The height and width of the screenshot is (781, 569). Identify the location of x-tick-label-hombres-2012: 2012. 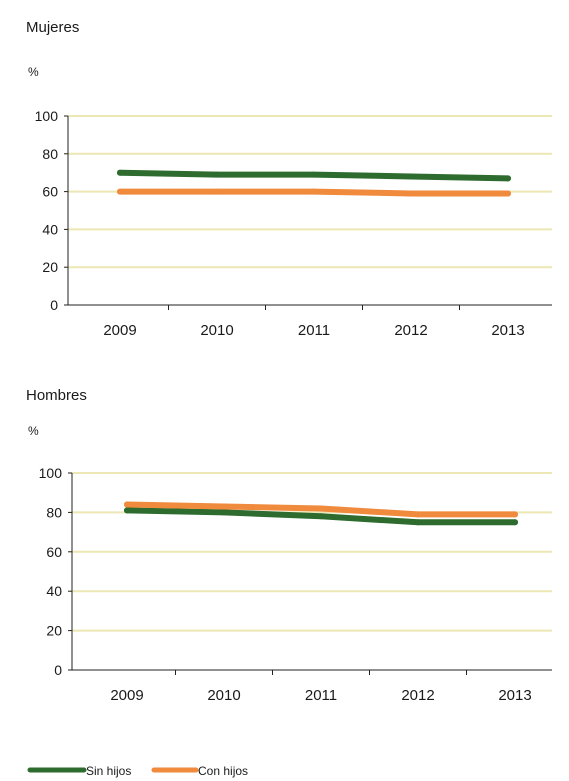
(417, 695).